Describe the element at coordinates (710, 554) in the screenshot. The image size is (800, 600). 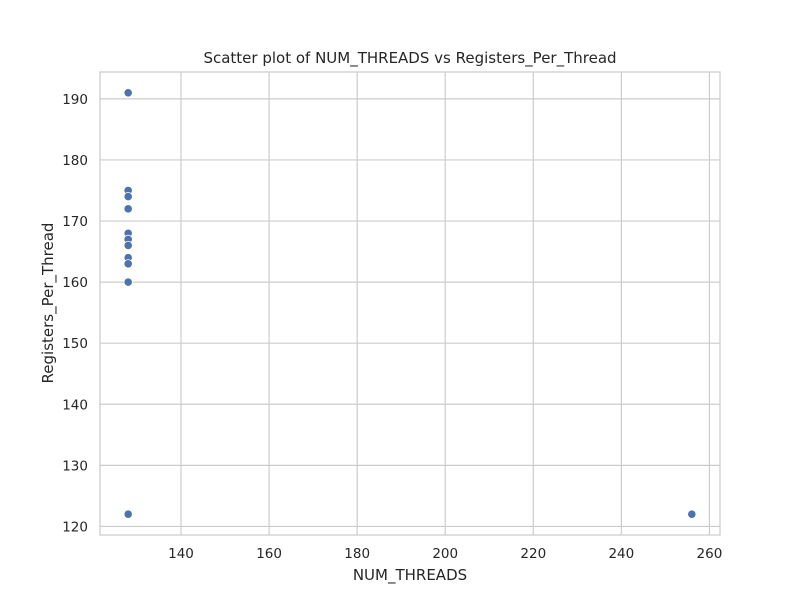
I see `x-tick-label: 260` at that location.